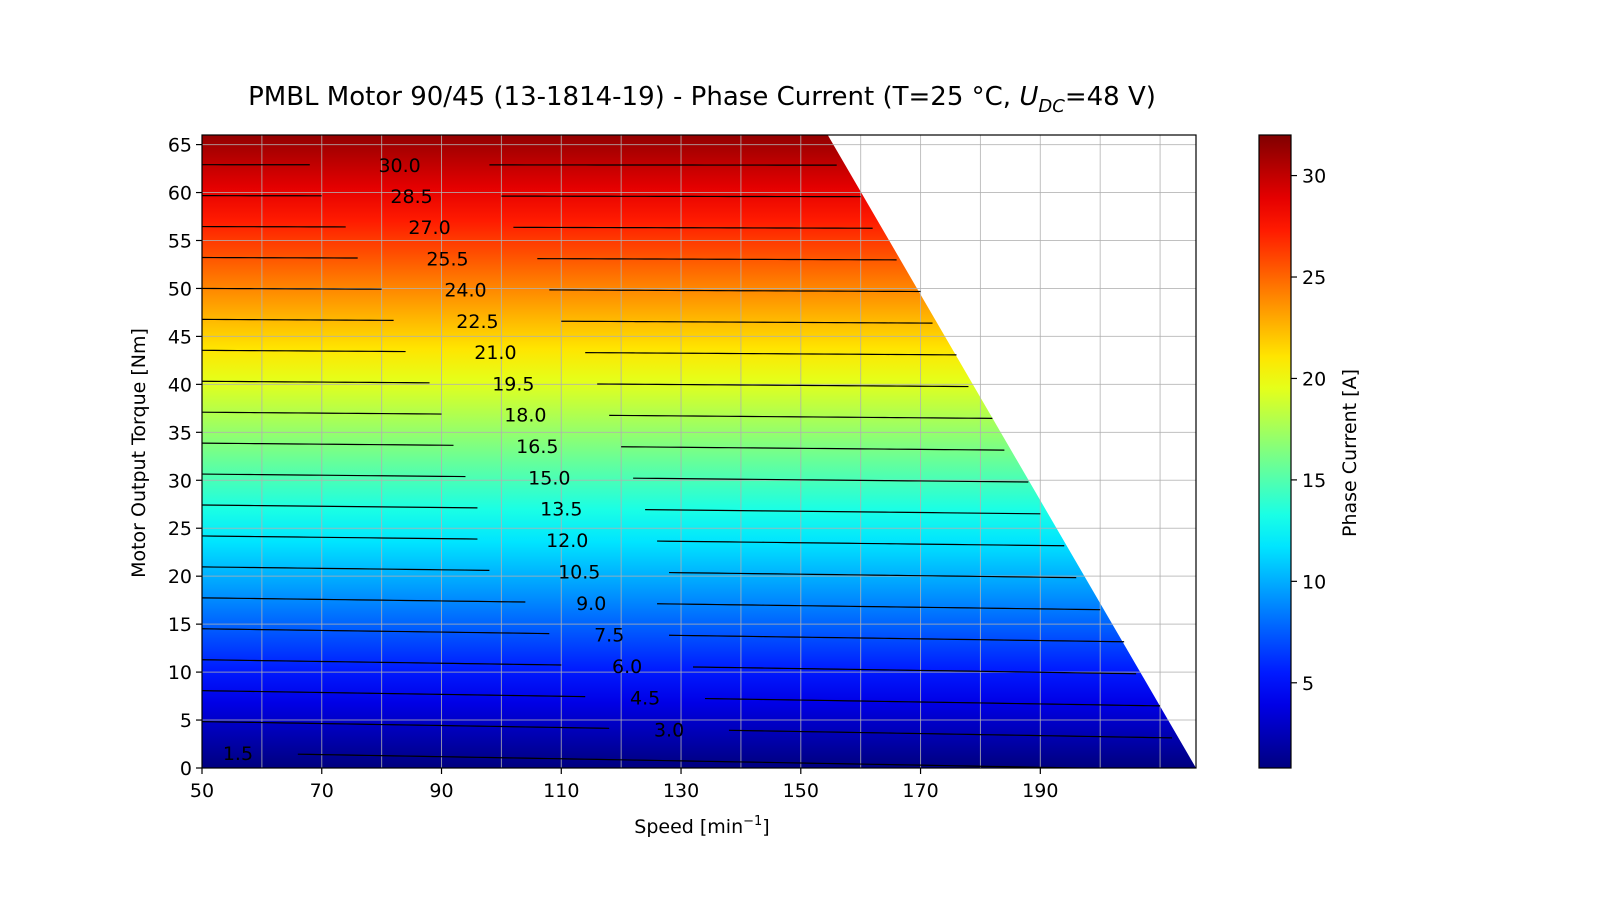 The image size is (1600, 904). I want to click on x-tick-label: 70, so click(322, 791).